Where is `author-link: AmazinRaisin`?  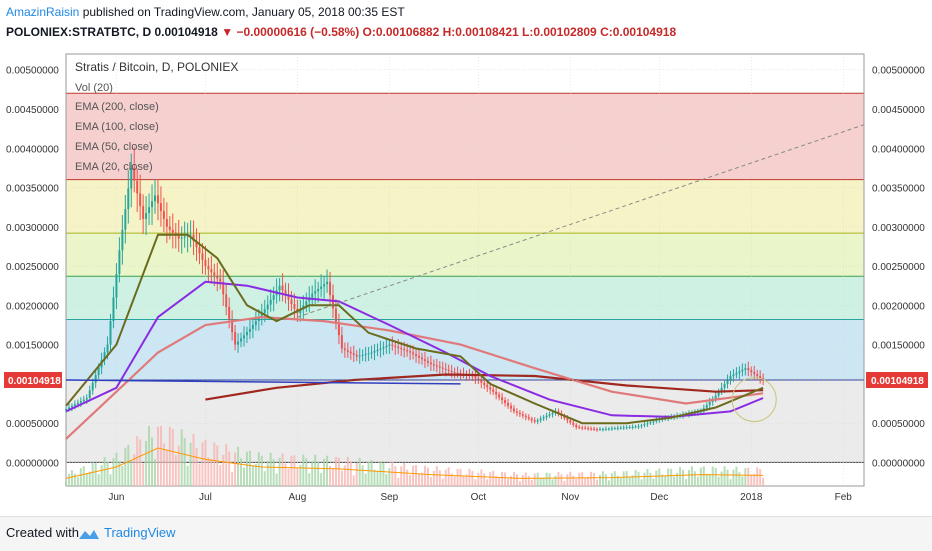
author-link: AmazinRaisin is located at coordinates (43, 12).